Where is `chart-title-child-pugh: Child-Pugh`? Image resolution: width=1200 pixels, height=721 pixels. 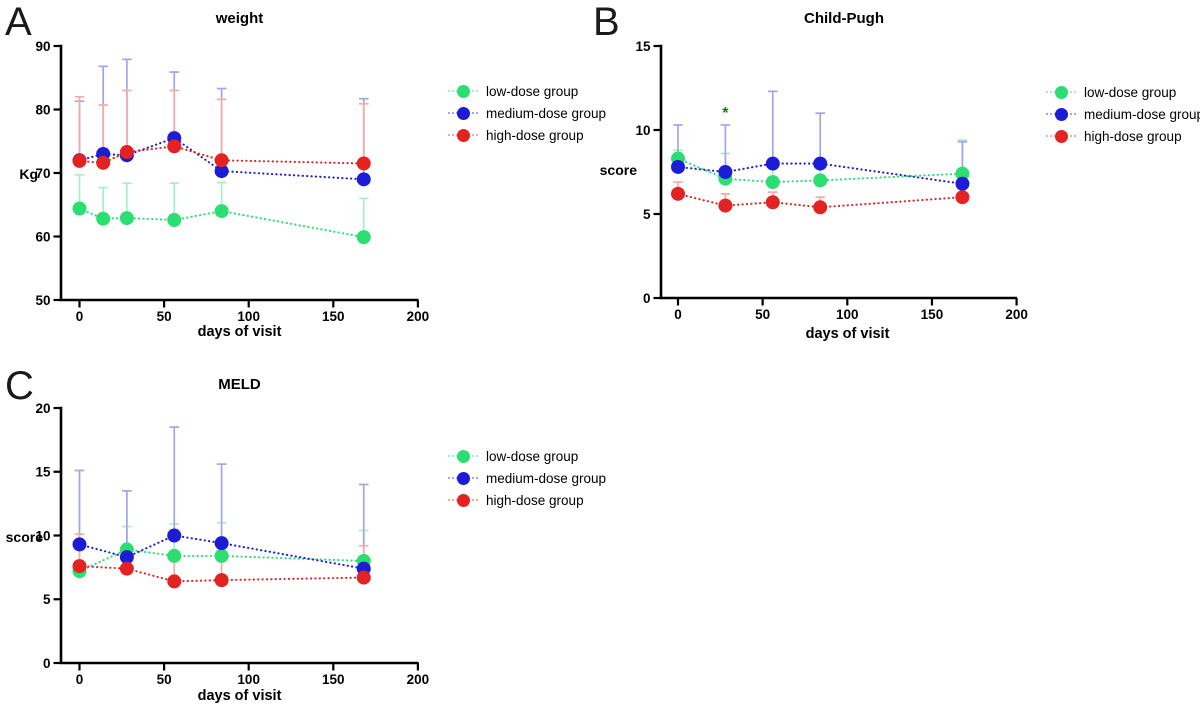 chart-title-child-pugh: Child-Pugh is located at coordinates (844, 18).